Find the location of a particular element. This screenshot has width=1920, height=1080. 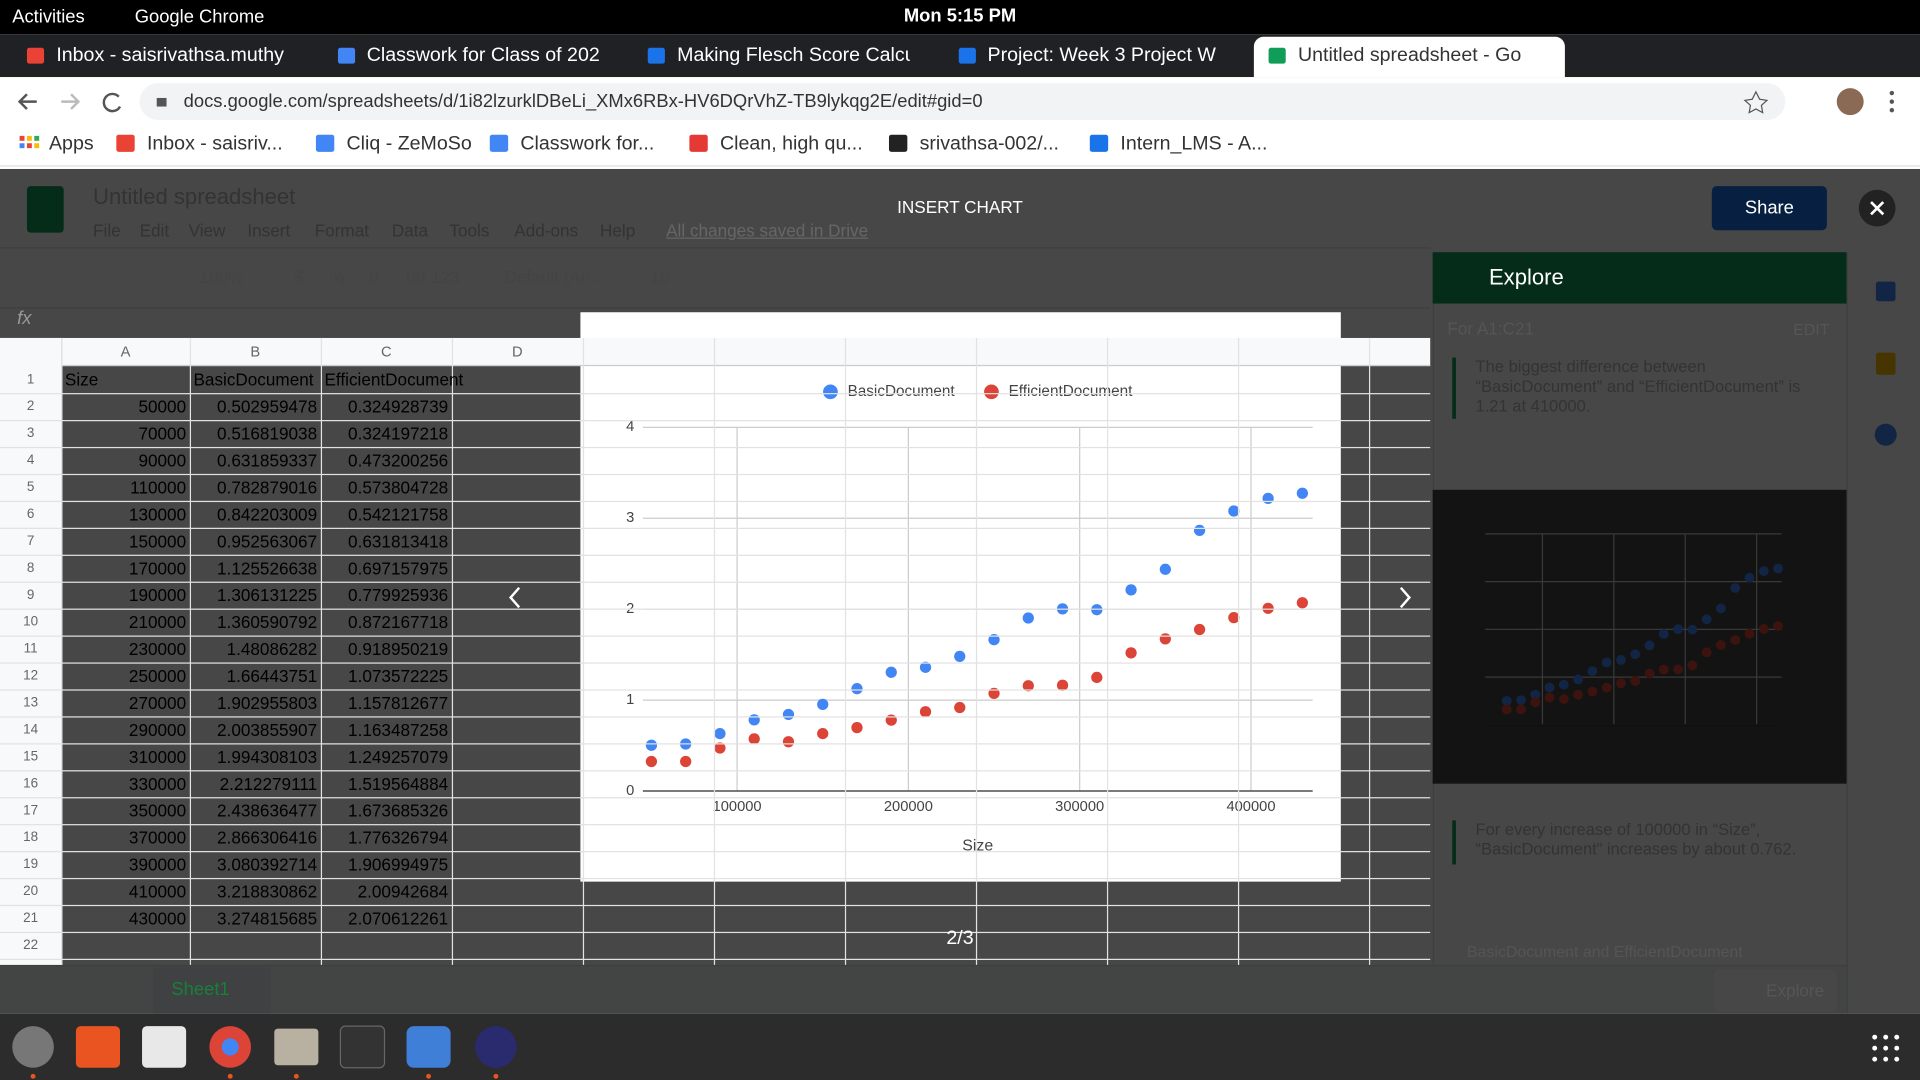

active-tab is located at coordinates (1409, 57).